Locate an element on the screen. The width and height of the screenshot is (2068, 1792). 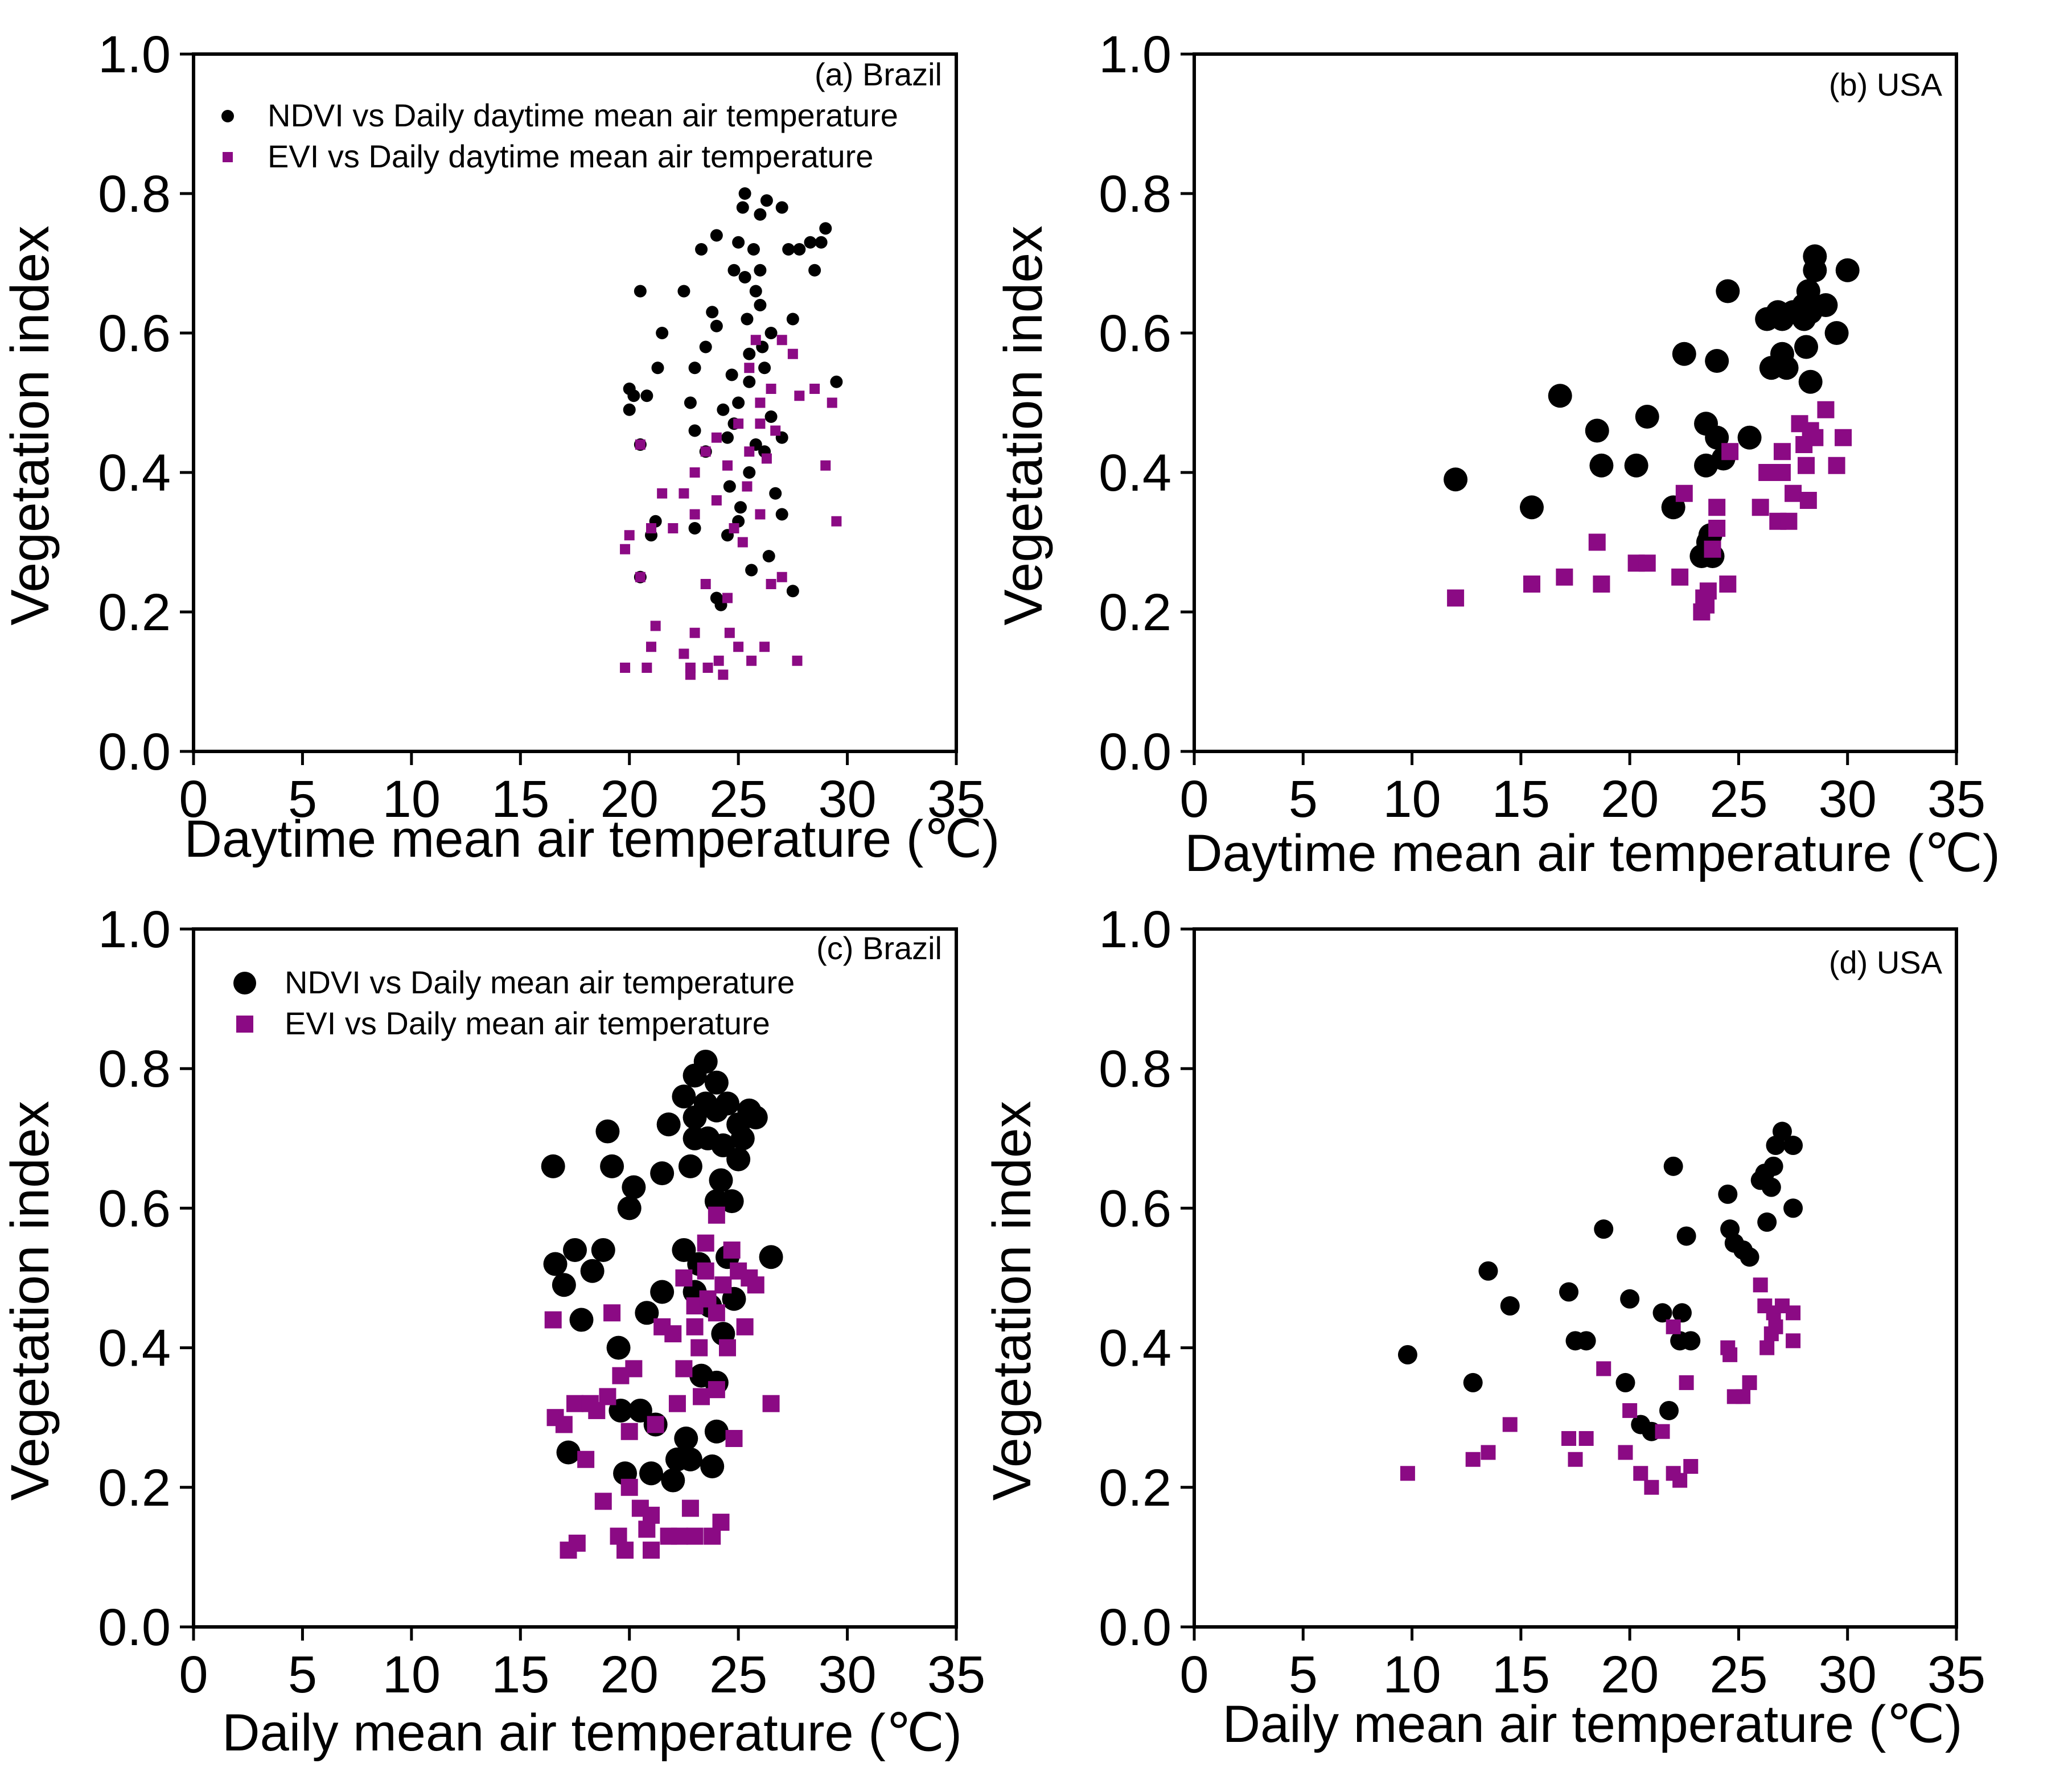
y-tick-label: 0.4 is located at coordinates (134, 473).